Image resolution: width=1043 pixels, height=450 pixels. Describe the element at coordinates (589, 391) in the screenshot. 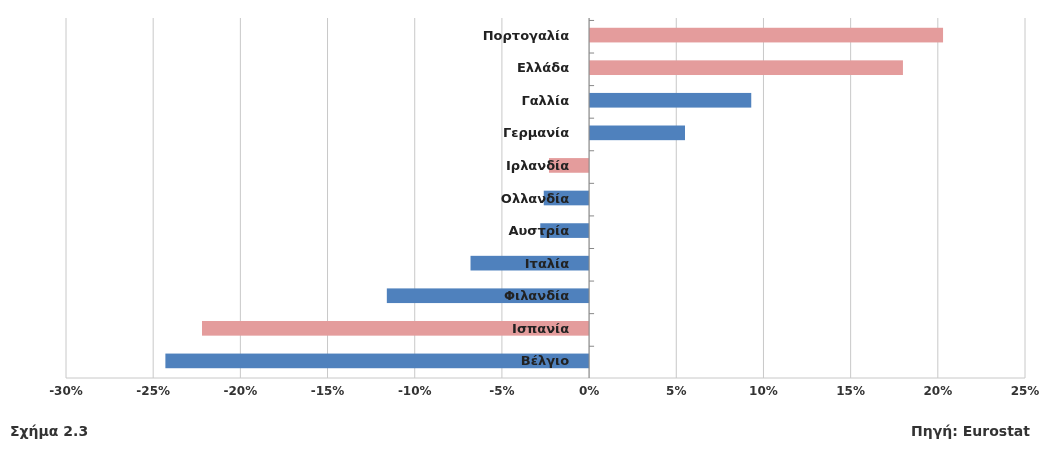

I see `x-tick-label: 0%` at that location.